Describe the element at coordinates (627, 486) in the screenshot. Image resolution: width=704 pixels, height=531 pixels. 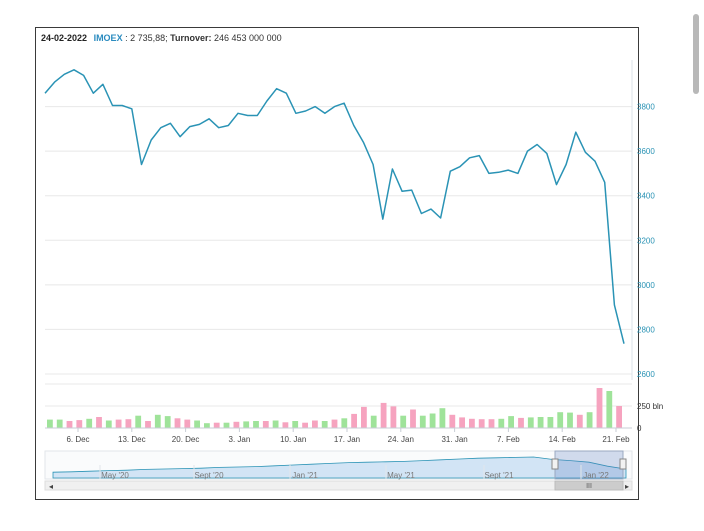
I see `scroll-right-arrow-icon: ▸` at that location.